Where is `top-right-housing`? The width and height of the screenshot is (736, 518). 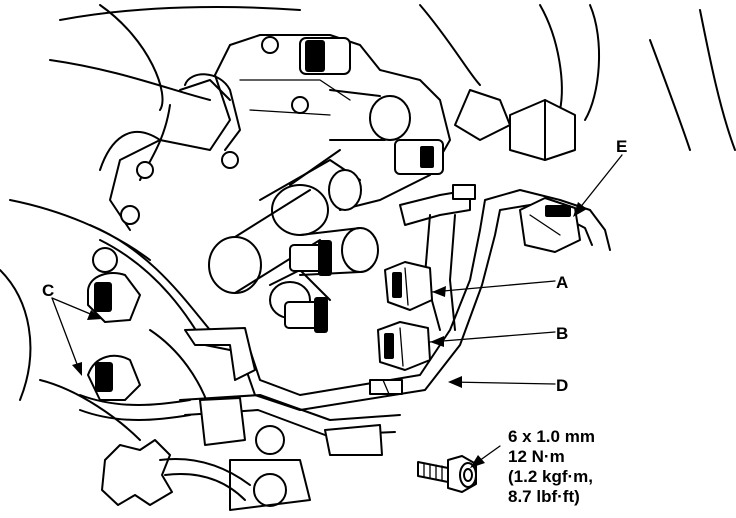 top-right-housing is located at coordinates (377, 120).